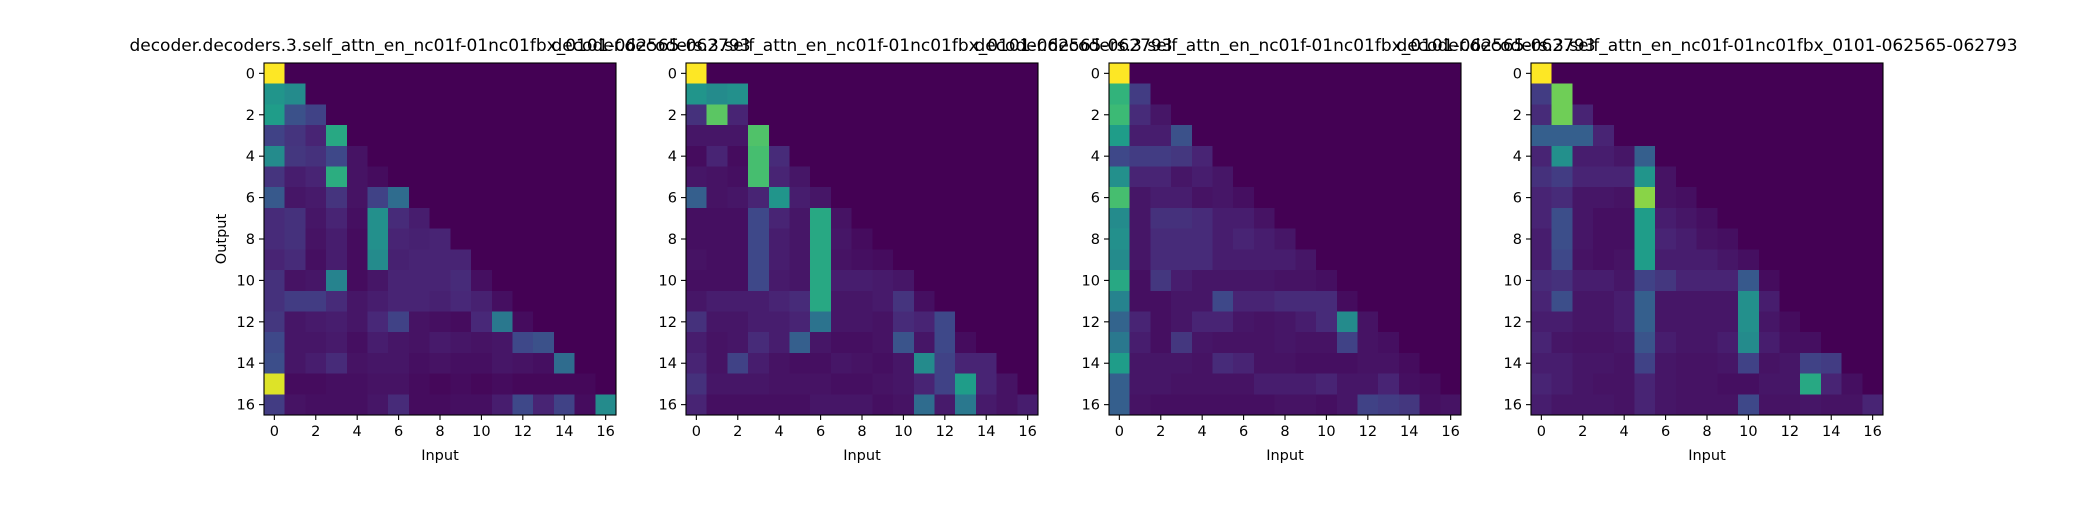 This screenshot has width=2080, height=520. Describe the element at coordinates (1513, 364) in the screenshot. I see `y-tick-label: 14` at that location.